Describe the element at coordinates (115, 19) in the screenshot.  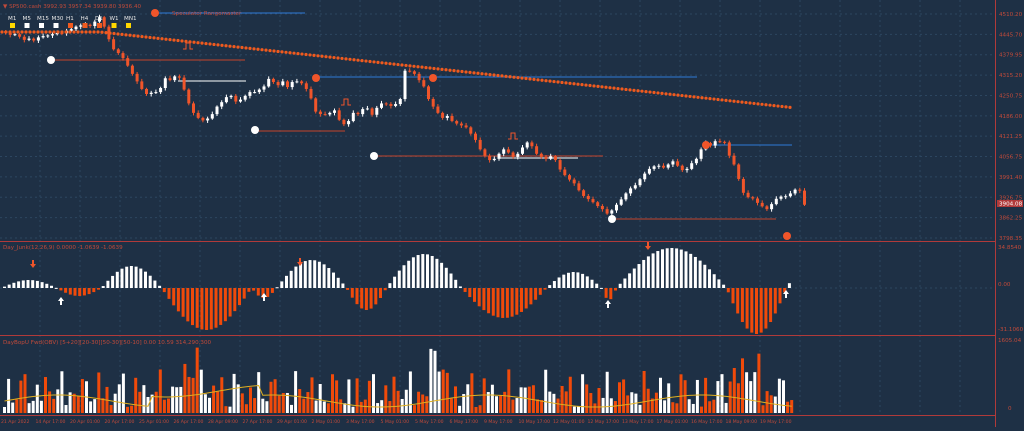
I see `timeframe-button: W1` at that location.